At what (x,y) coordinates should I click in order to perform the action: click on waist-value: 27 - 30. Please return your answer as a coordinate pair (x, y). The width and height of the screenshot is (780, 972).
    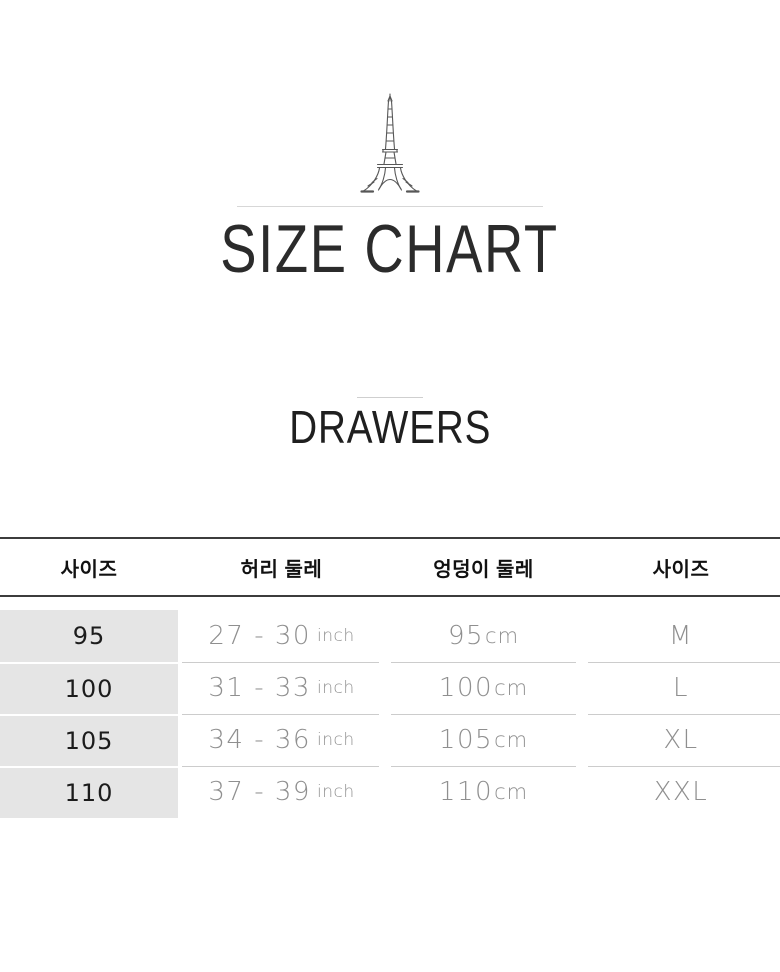
    Looking at the image, I should click on (259, 636).